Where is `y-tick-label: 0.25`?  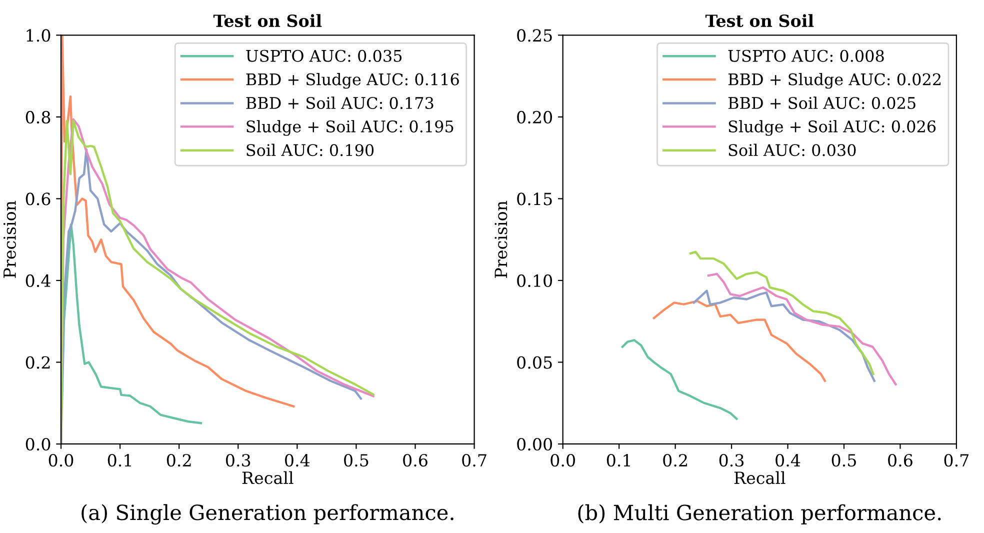
y-tick-label: 0.25 is located at coordinates (534, 35).